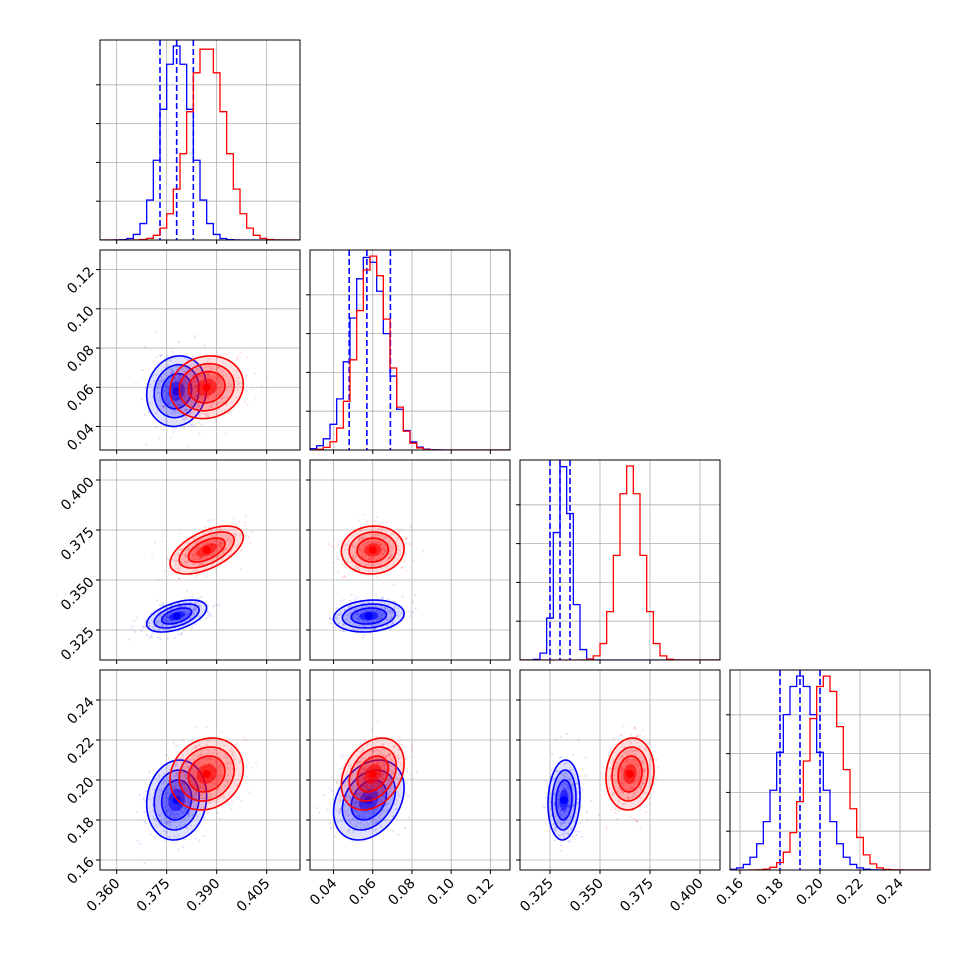 This screenshot has height=970, width=970. What do you see at coordinates (207, 774) in the screenshot?
I see `contour-line` at bounding box center [207, 774].